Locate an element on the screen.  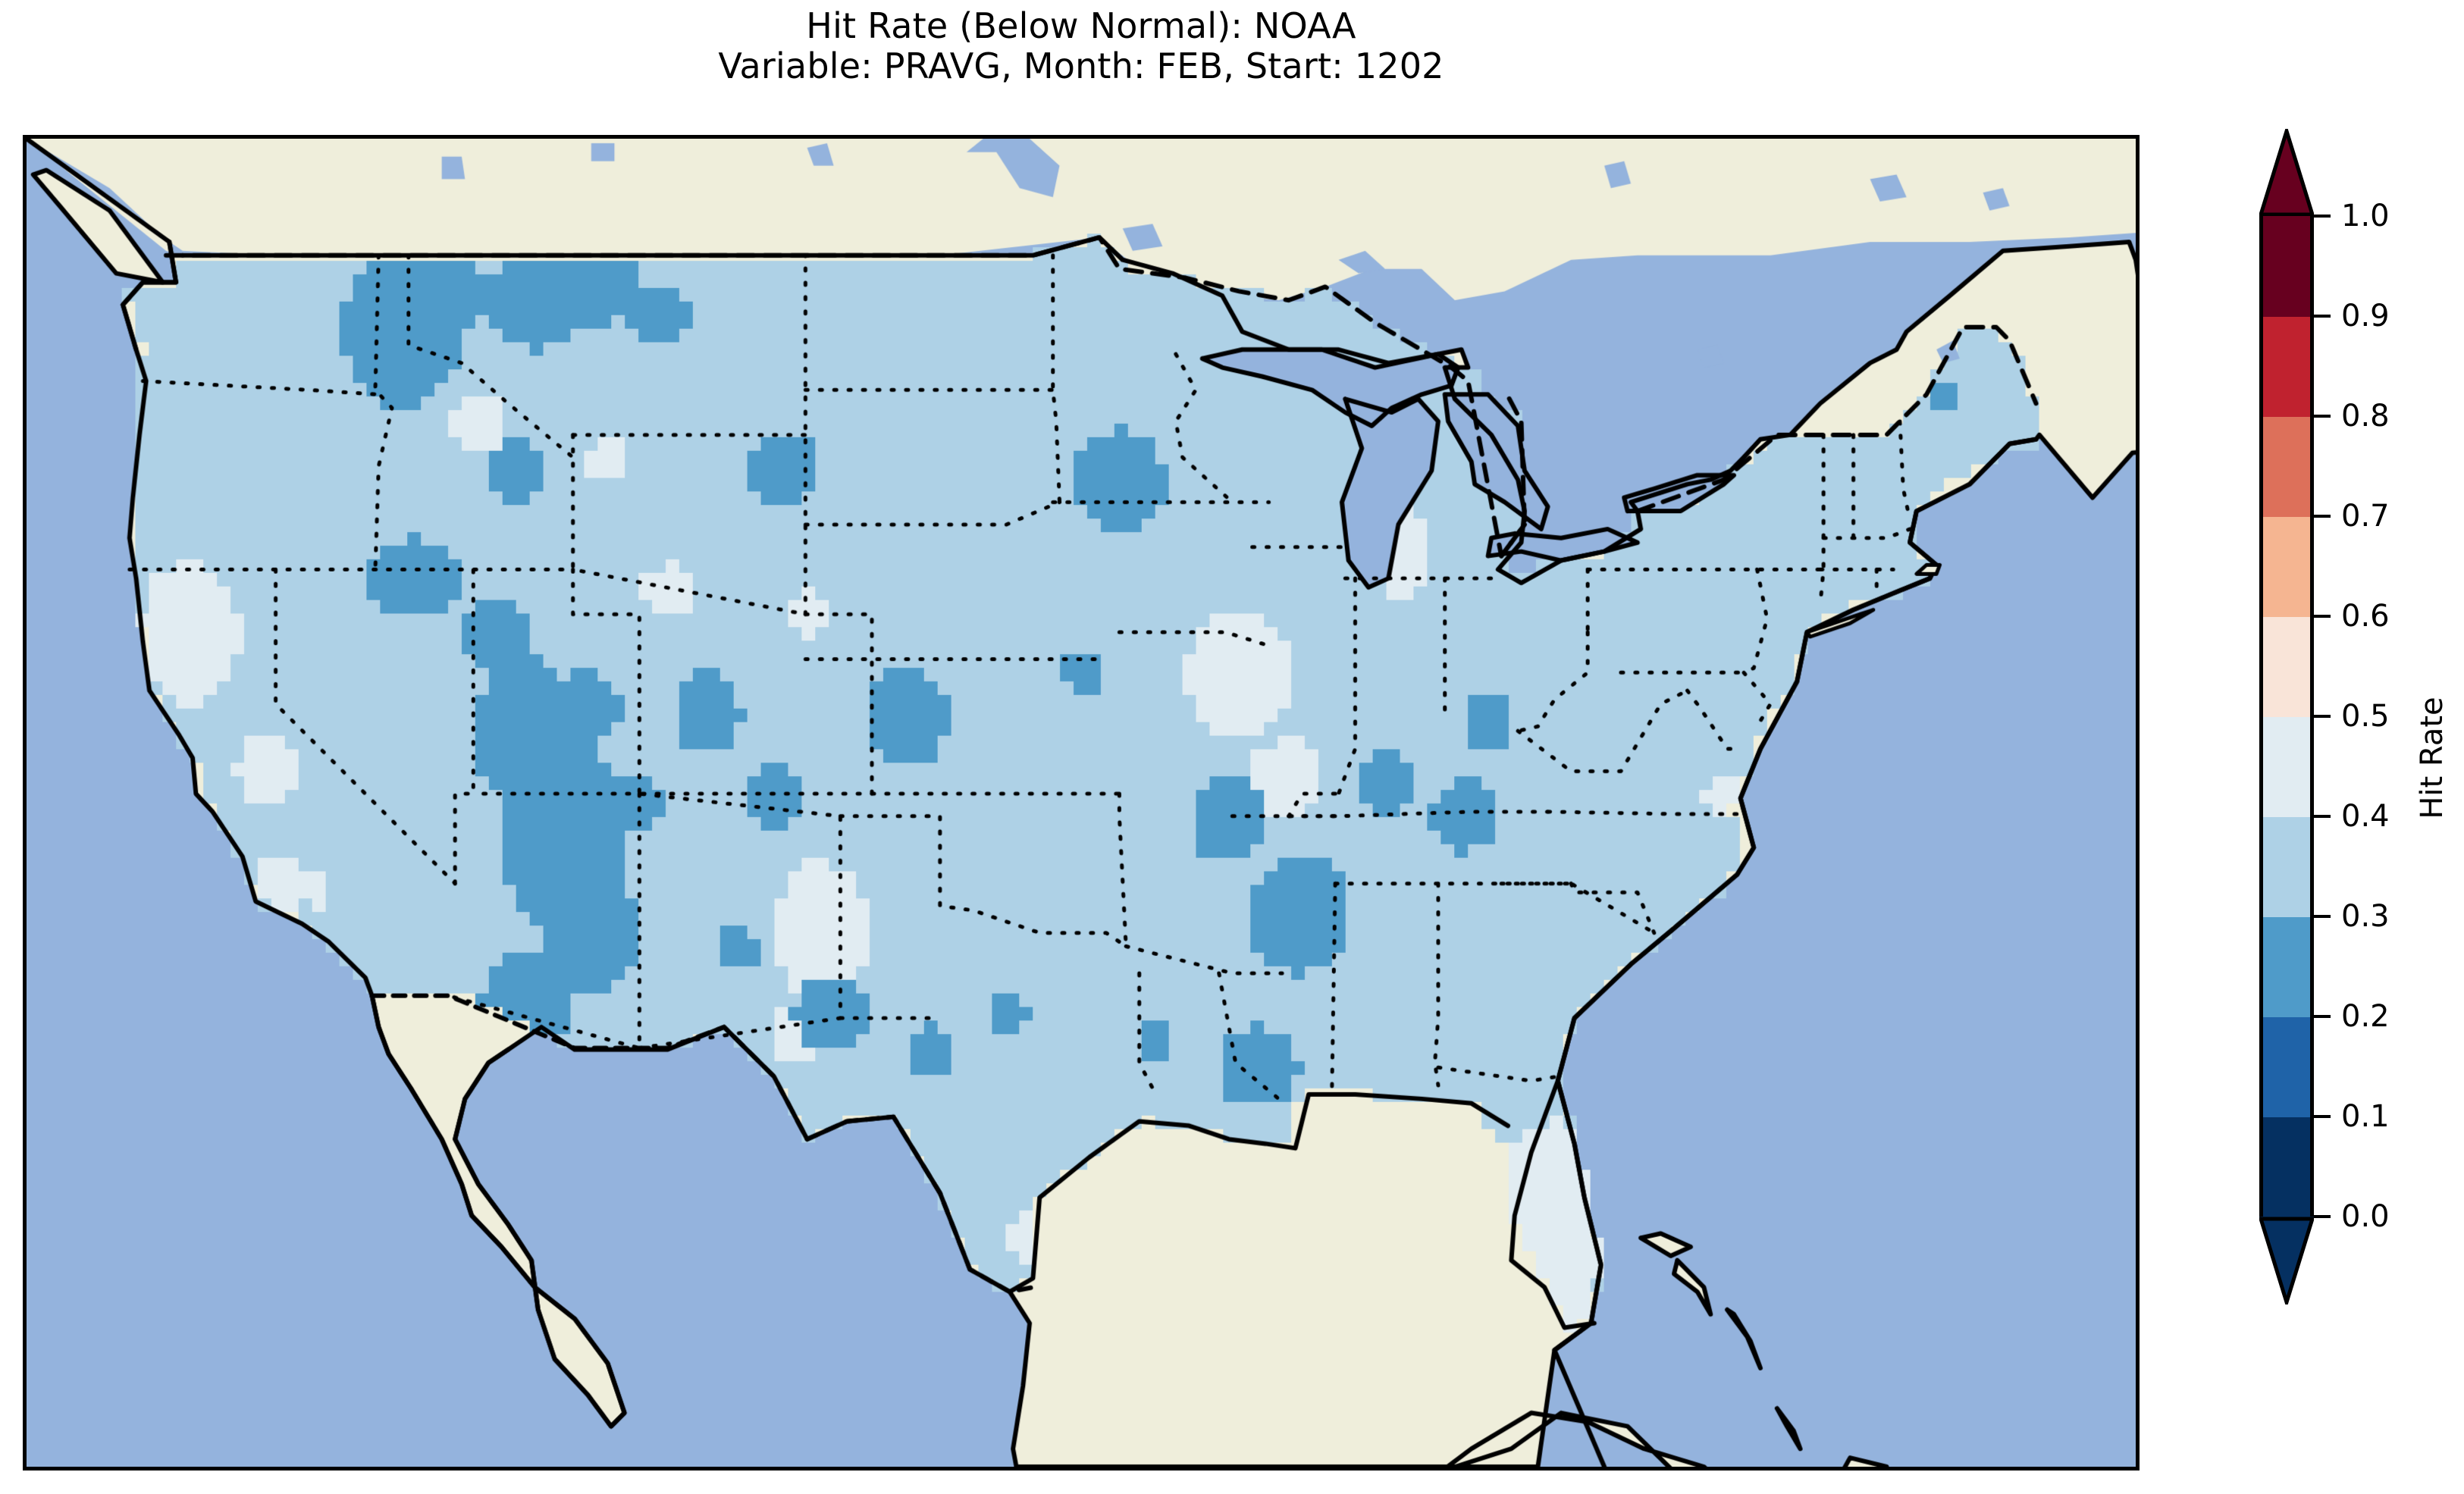
colorbar-tick-label: 0.2 is located at coordinates (2365, 1016).